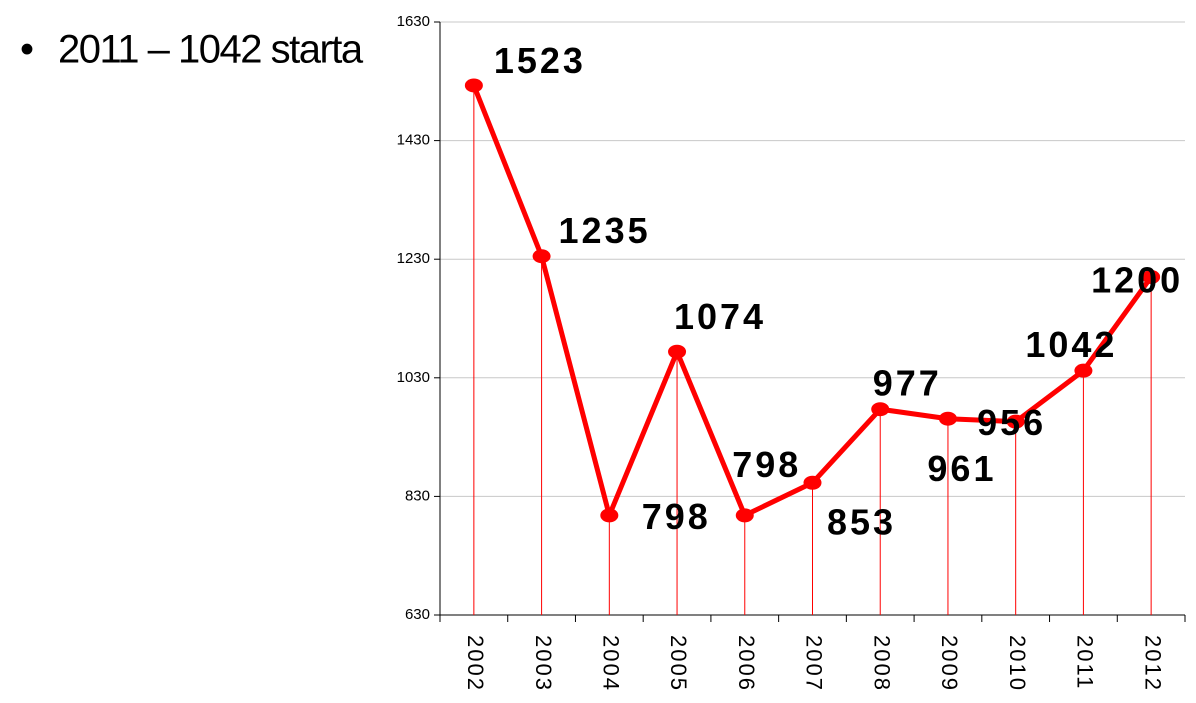 Image resolution: width=1196 pixels, height=703 pixels. Describe the element at coordinates (678, 663) in the screenshot. I see `x-tick-label: 2005` at that location.